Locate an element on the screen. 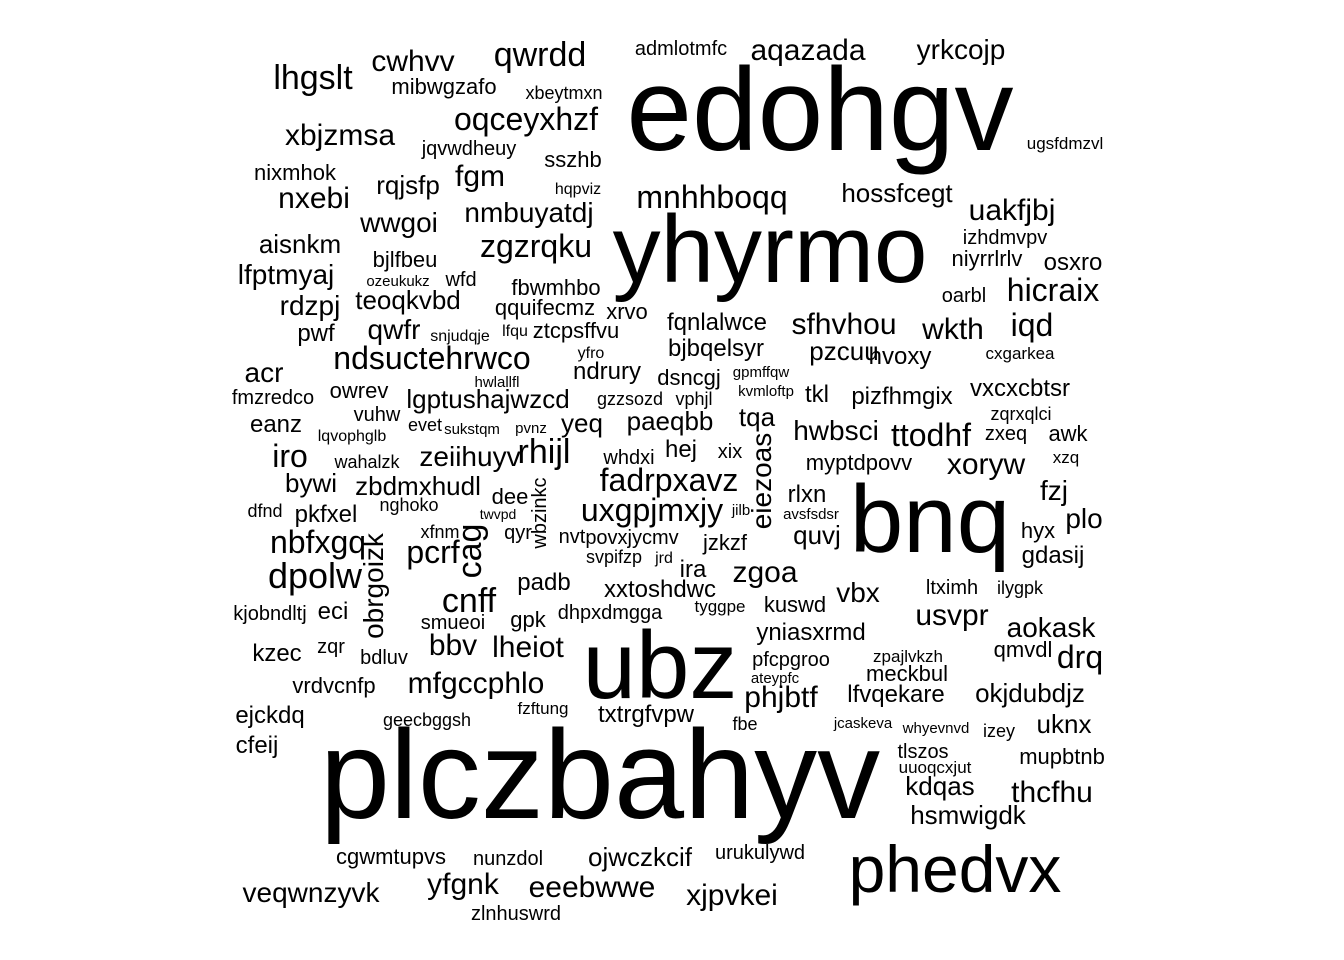  cloud-word-gpmffqw: gpmffqw is located at coordinates (761, 372).